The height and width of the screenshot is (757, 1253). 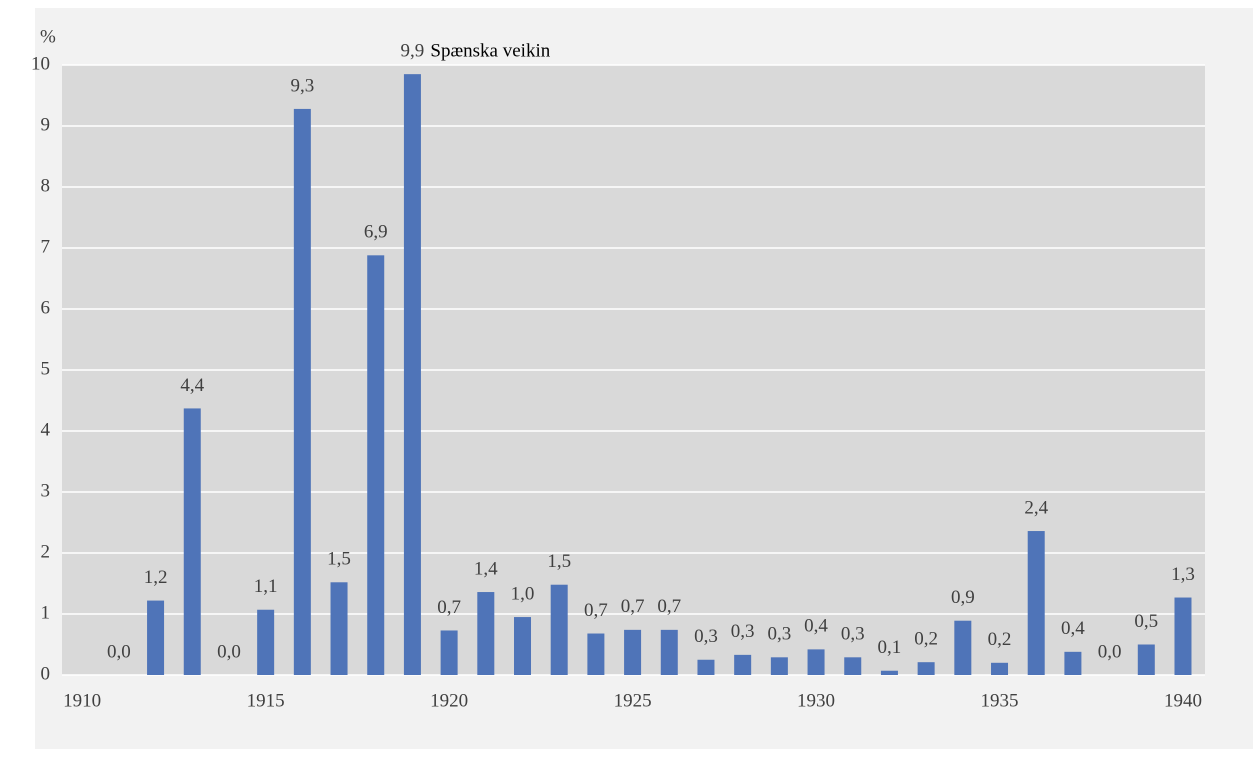 What do you see at coordinates (302, 85) in the screenshot?
I see `data-label: 9,3` at bounding box center [302, 85].